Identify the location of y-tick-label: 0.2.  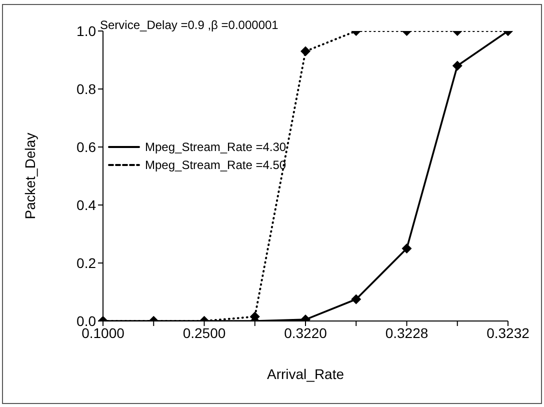
(86, 262).